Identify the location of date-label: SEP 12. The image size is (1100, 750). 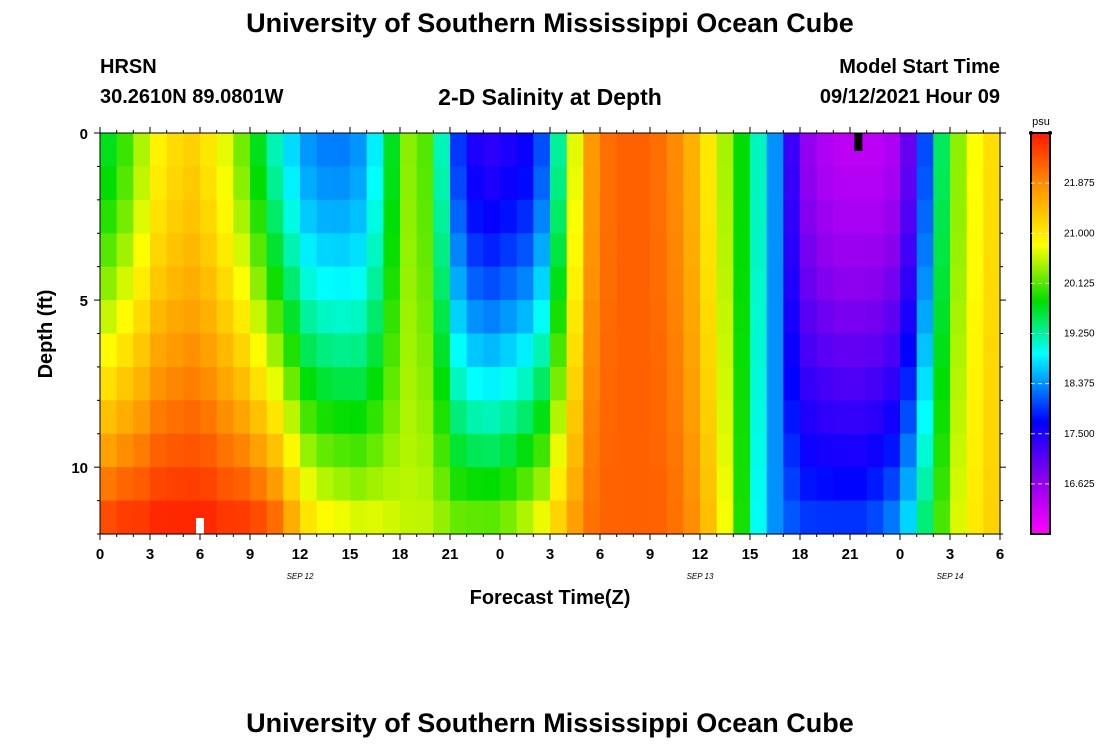
(300, 576).